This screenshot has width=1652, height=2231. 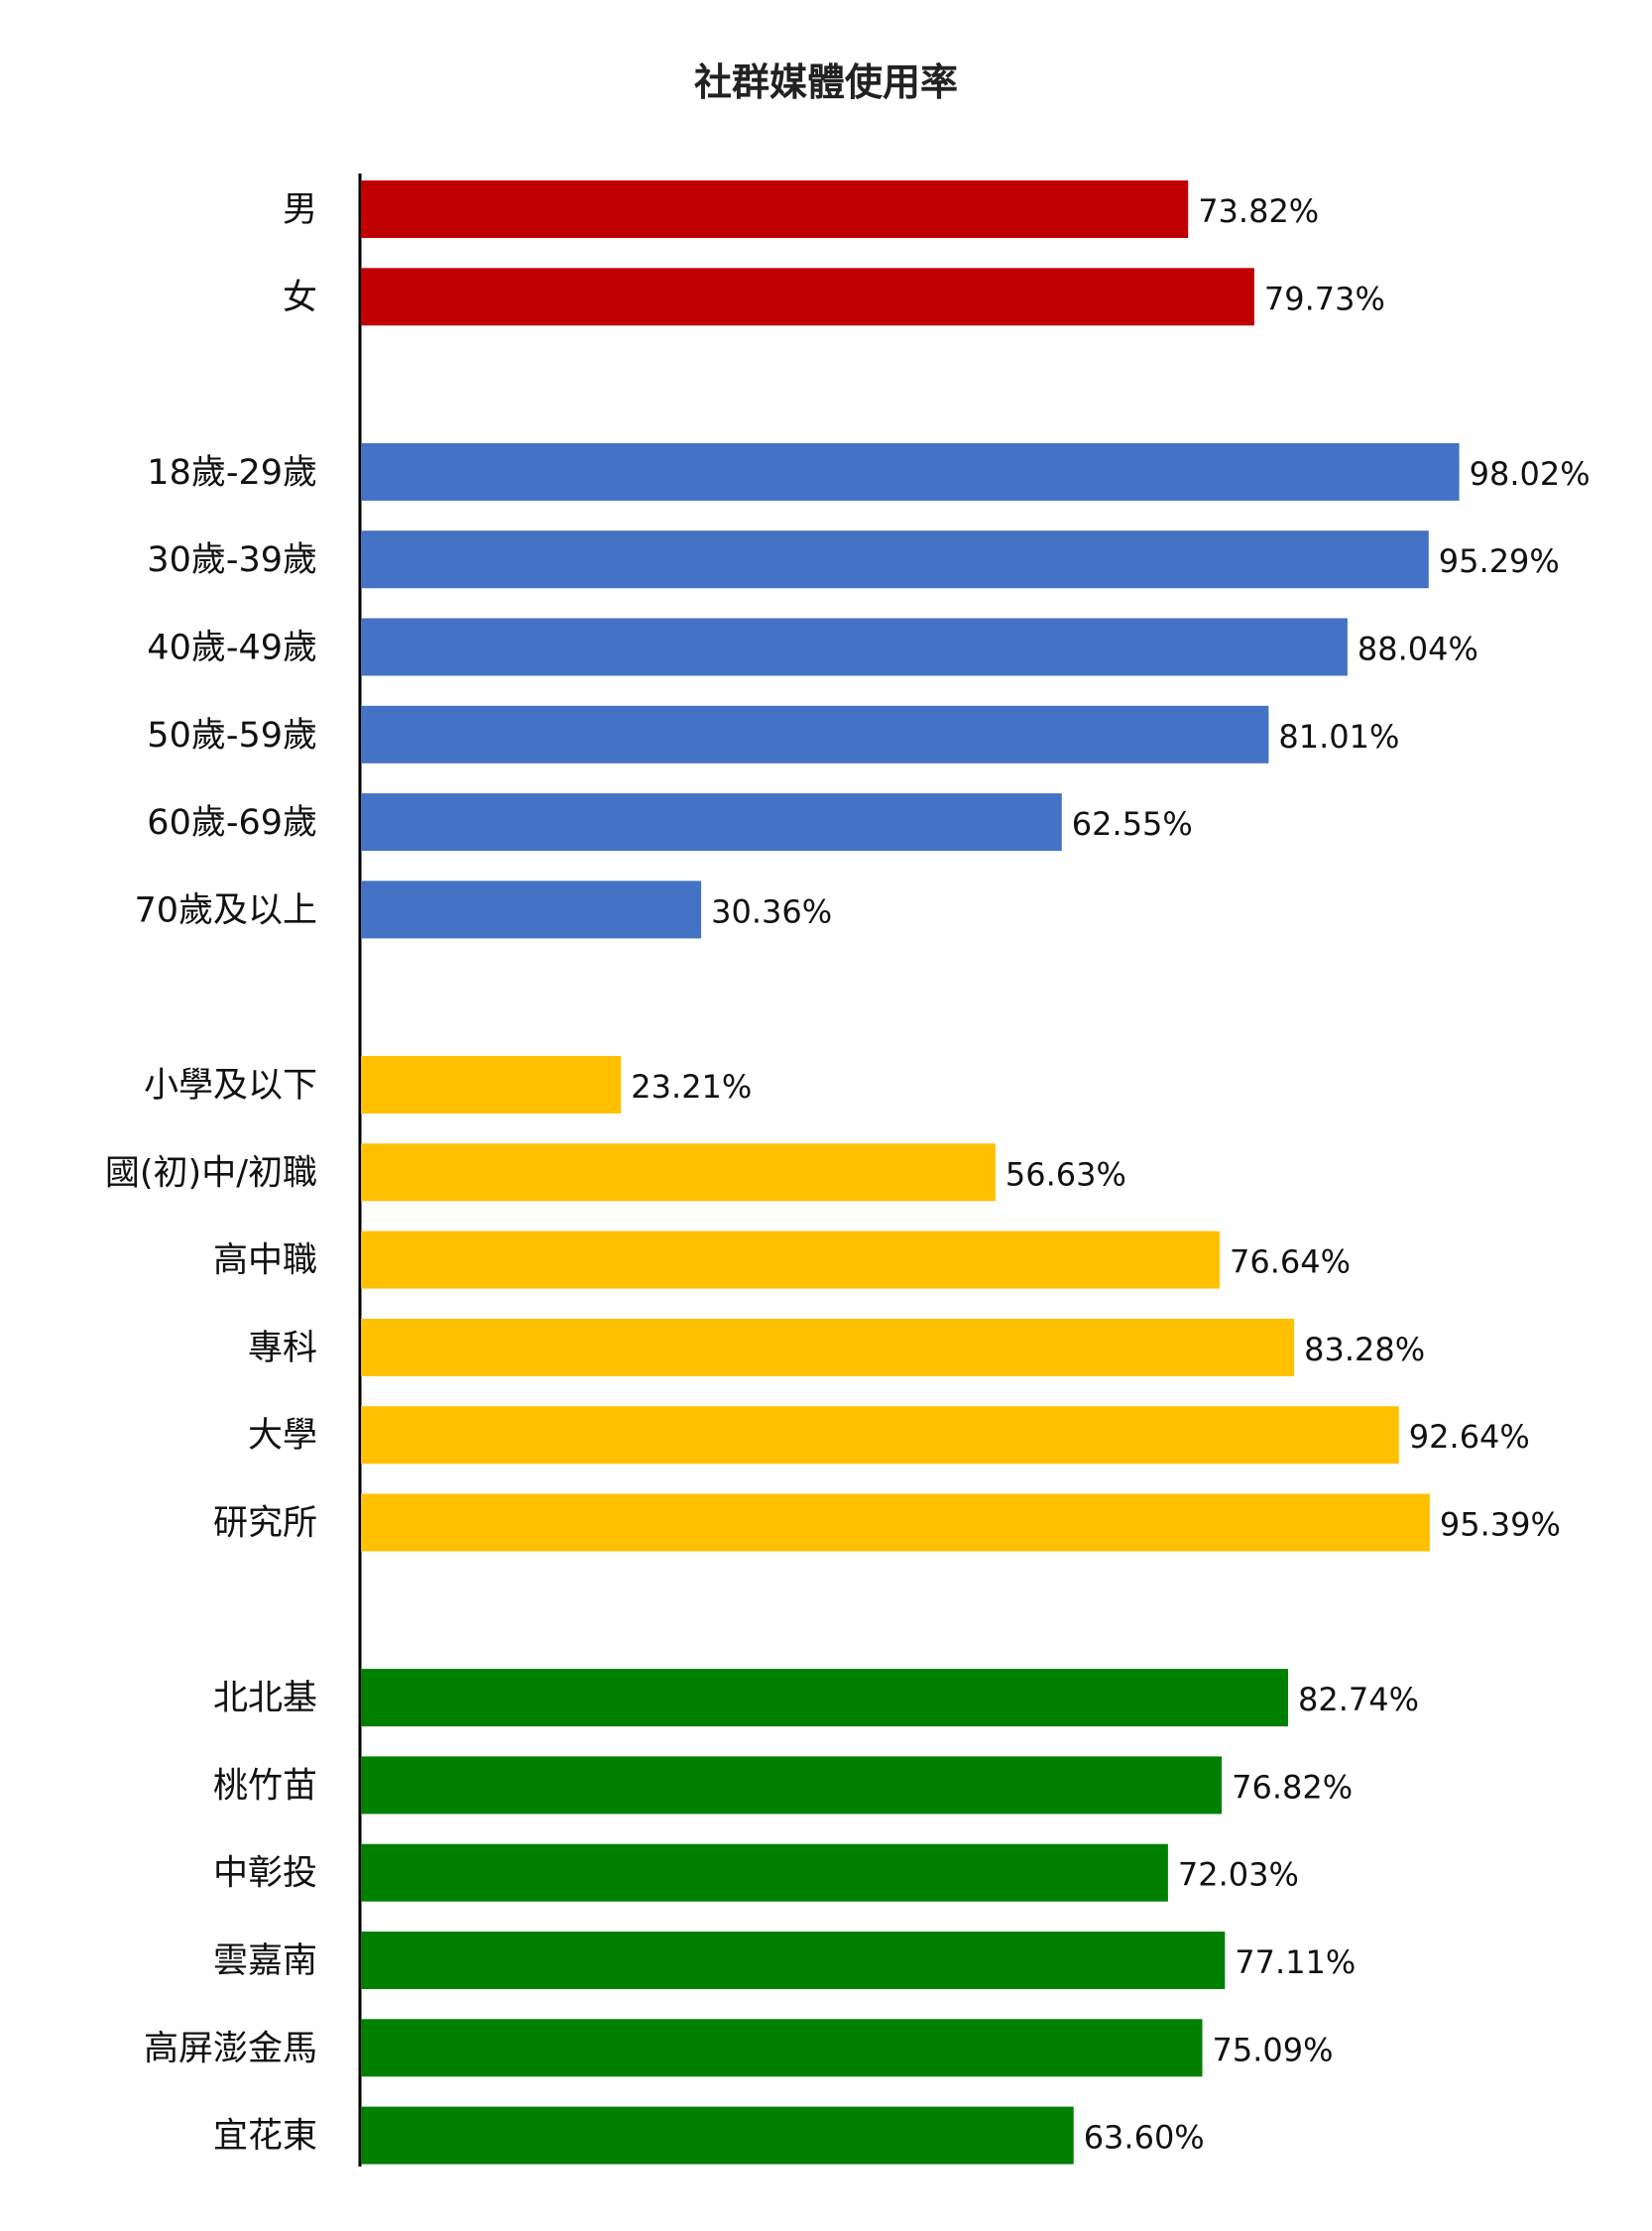 What do you see at coordinates (1133, 824) in the screenshot?
I see `value-label: 62.55%` at bounding box center [1133, 824].